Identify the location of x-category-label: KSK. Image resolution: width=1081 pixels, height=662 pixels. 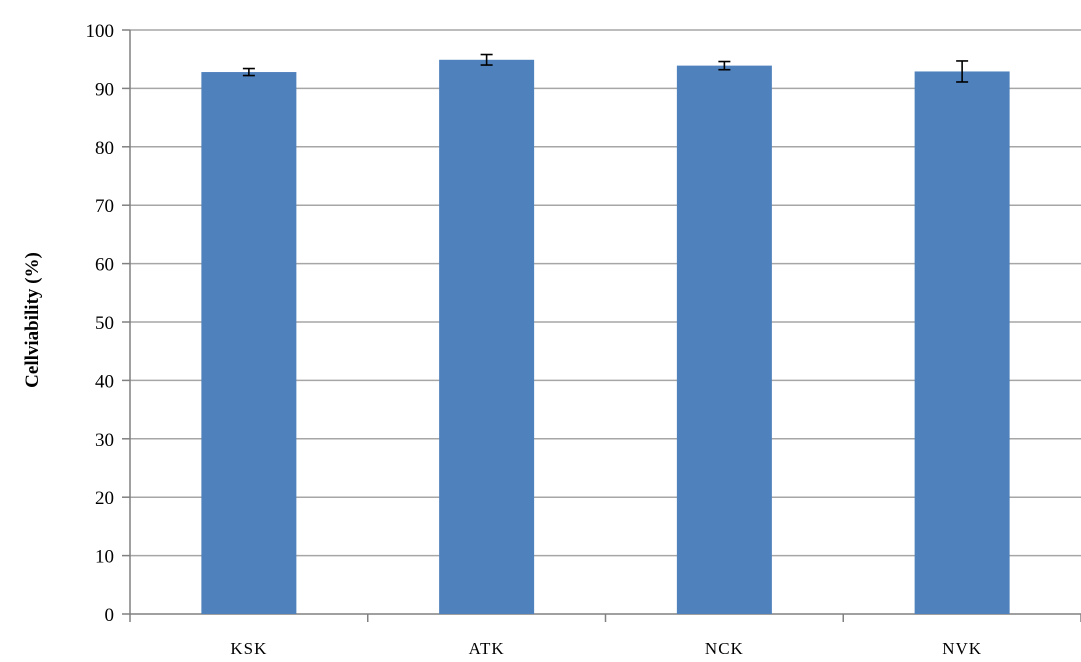
(248, 648).